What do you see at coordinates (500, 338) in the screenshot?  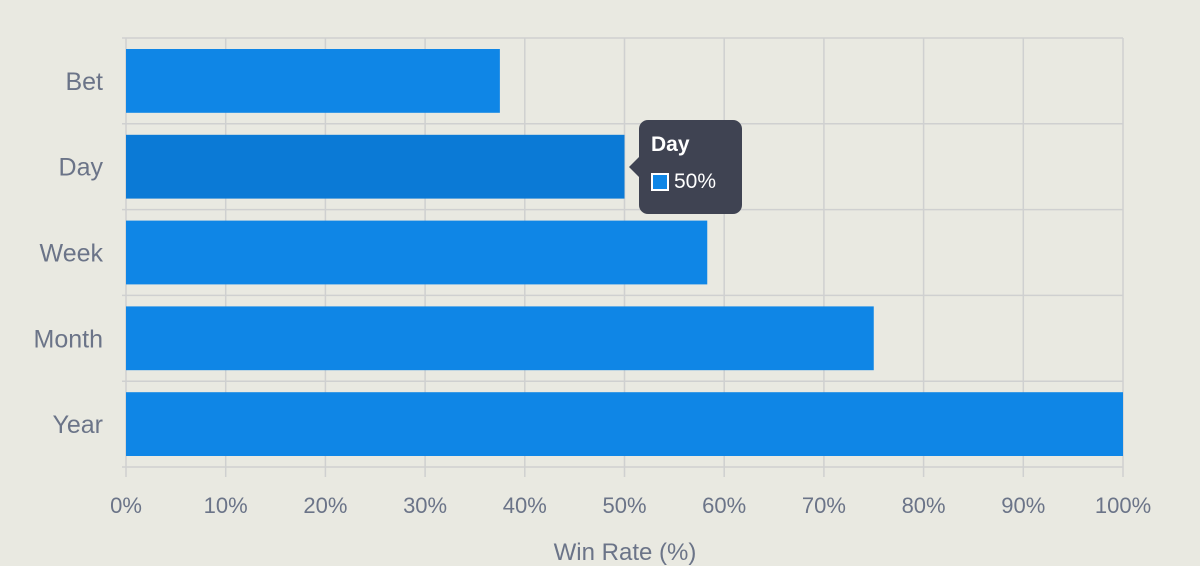 I see `bar-month` at bounding box center [500, 338].